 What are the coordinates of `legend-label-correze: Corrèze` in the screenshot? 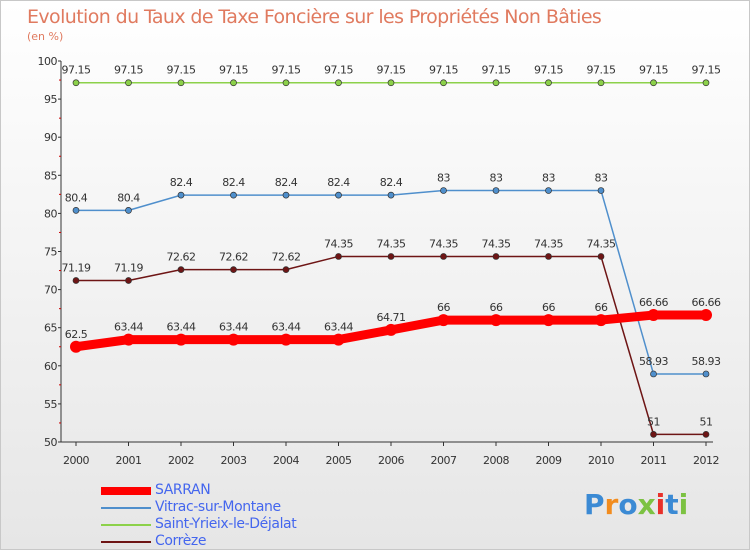 It's located at (181, 541).